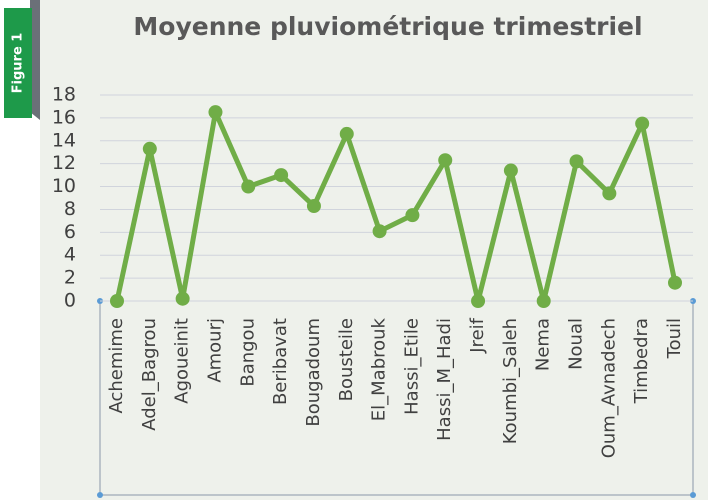 This screenshot has width=708, height=500. Describe the element at coordinates (444, 379) in the screenshot. I see `x-tick-label: Hassi_M_Hadi` at that location.